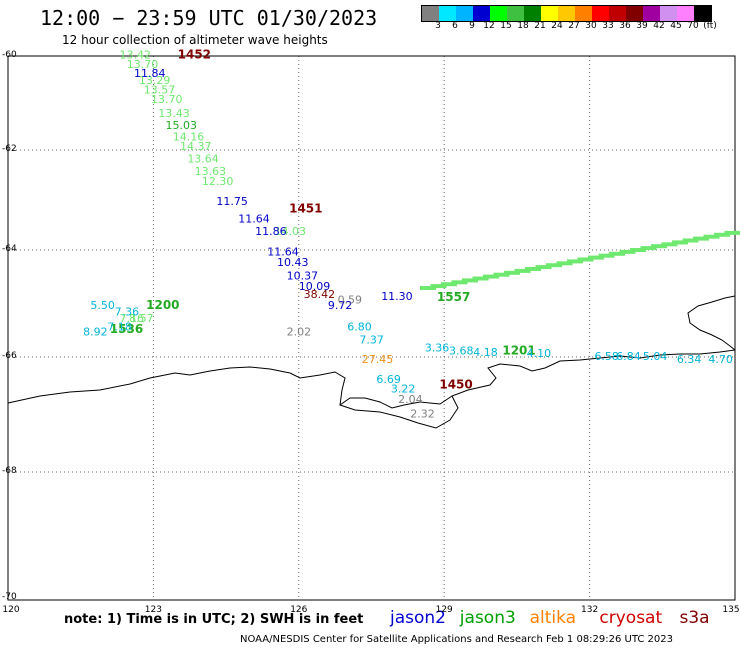 This screenshot has width=740, height=650. I want to click on swh-value-label: 8.92, so click(95, 332).